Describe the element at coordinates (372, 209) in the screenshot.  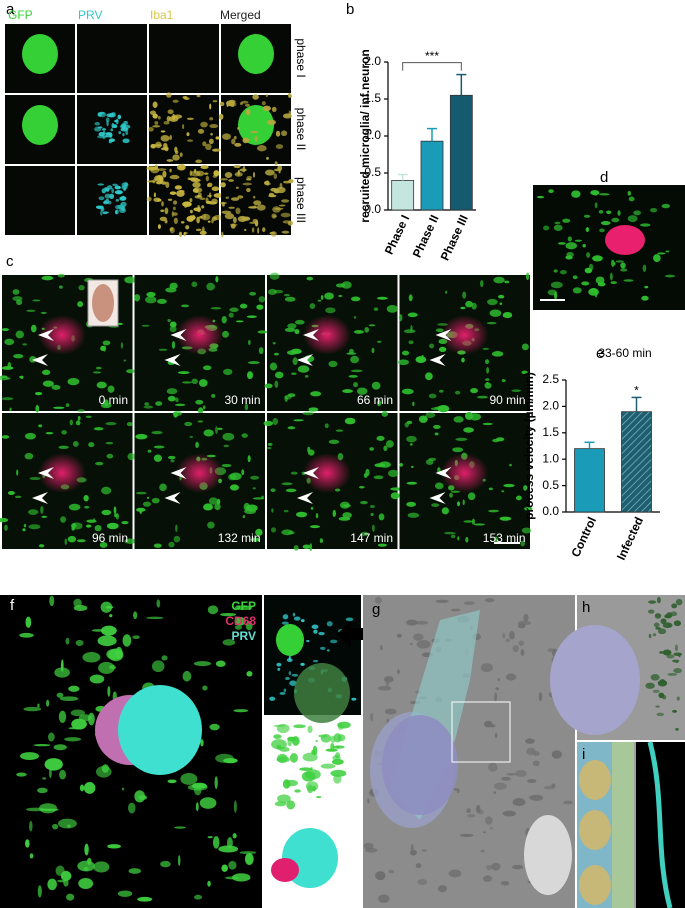
I see `y-tick-label: 0.0` at that location.